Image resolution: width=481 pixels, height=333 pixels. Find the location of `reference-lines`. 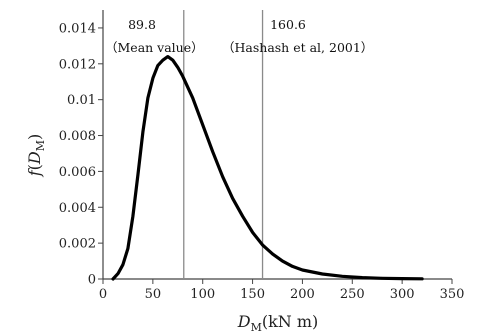

reference-lines is located at coordinates (223, 144).